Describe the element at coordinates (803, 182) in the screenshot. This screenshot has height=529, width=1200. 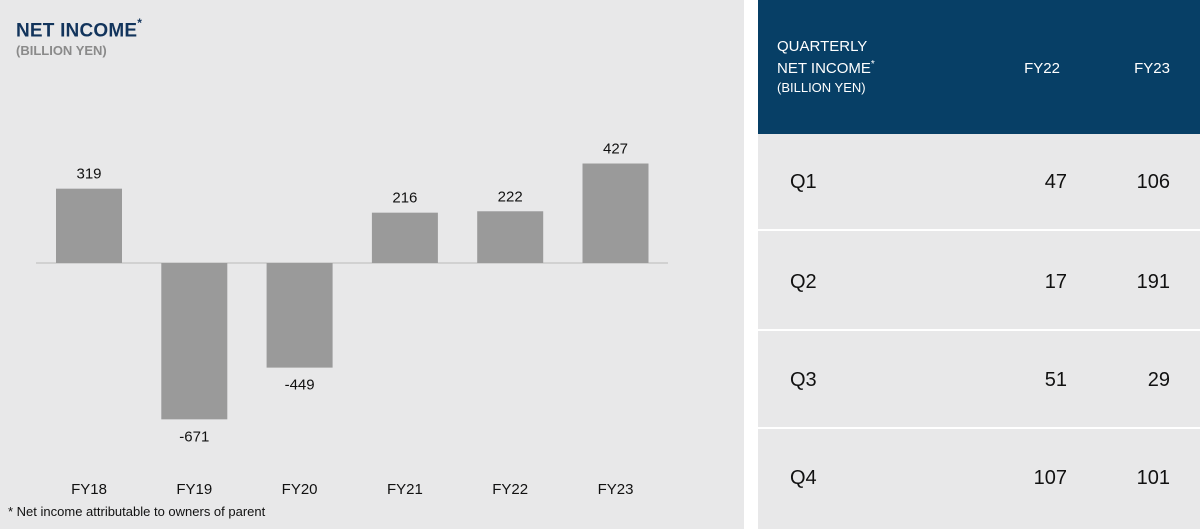
I see `row-quarter-label: Q1` at that location.